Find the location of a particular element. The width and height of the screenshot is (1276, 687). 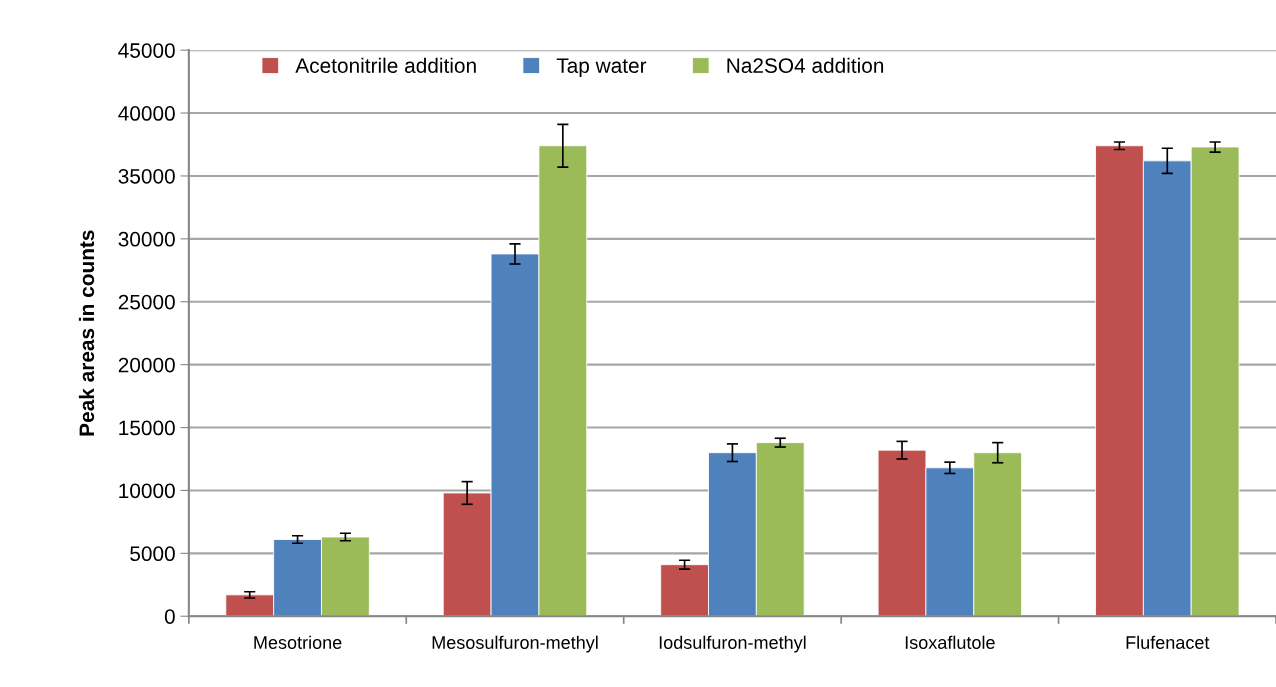

y-tick-label: 30000 is located at coordinates (146, 239).